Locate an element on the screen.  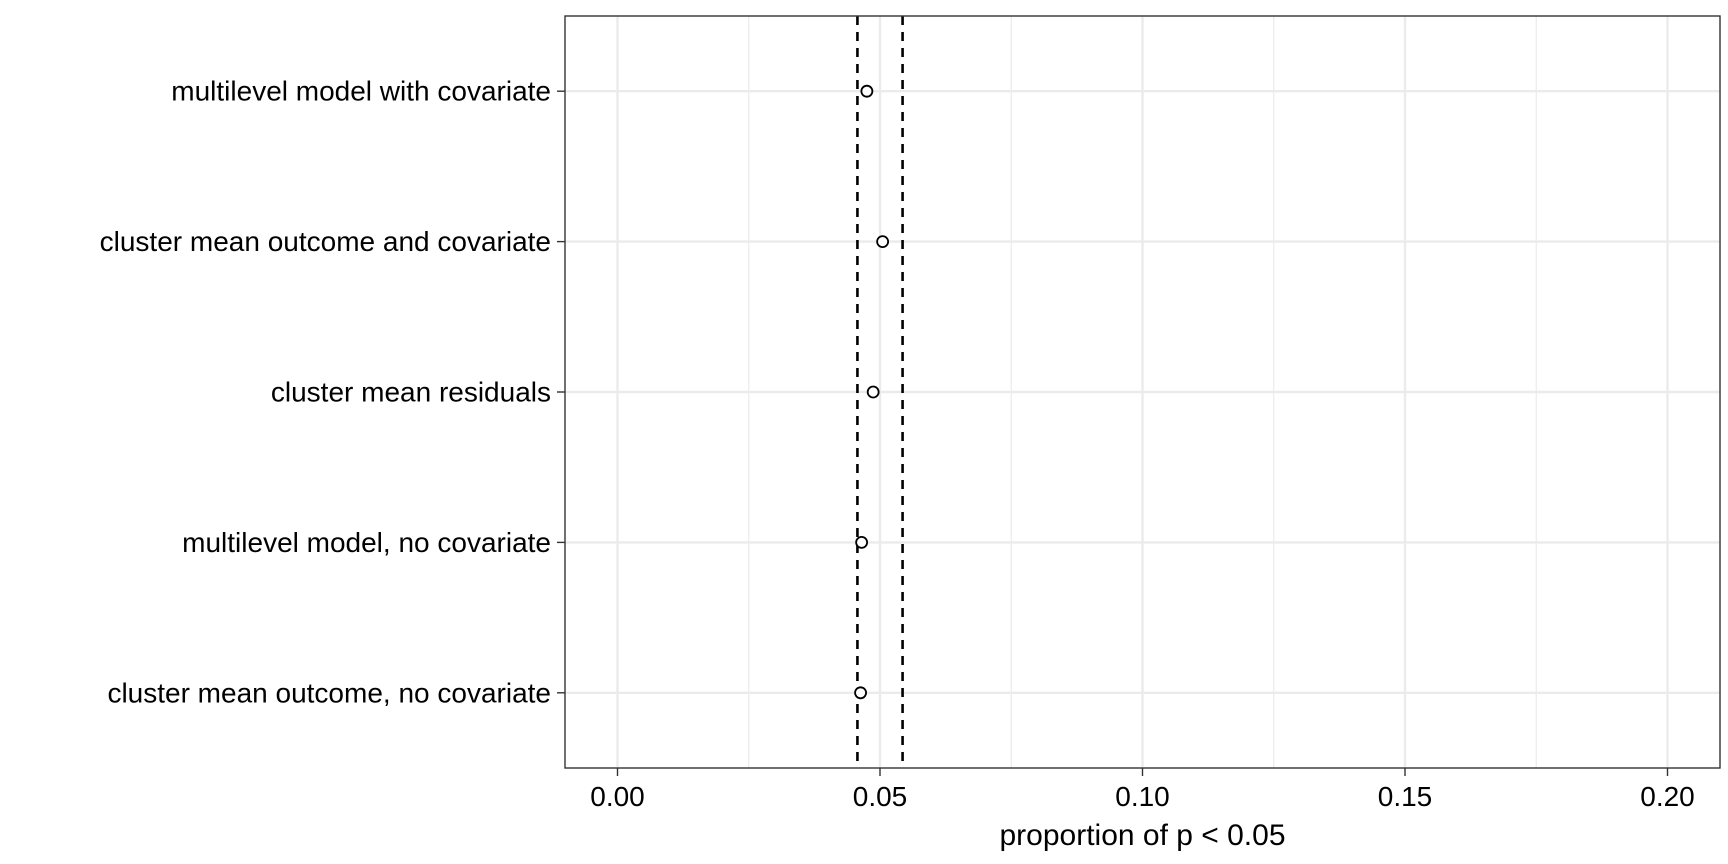
y-tick-label: cluster mean residuals is located at coordinates (411, 392).